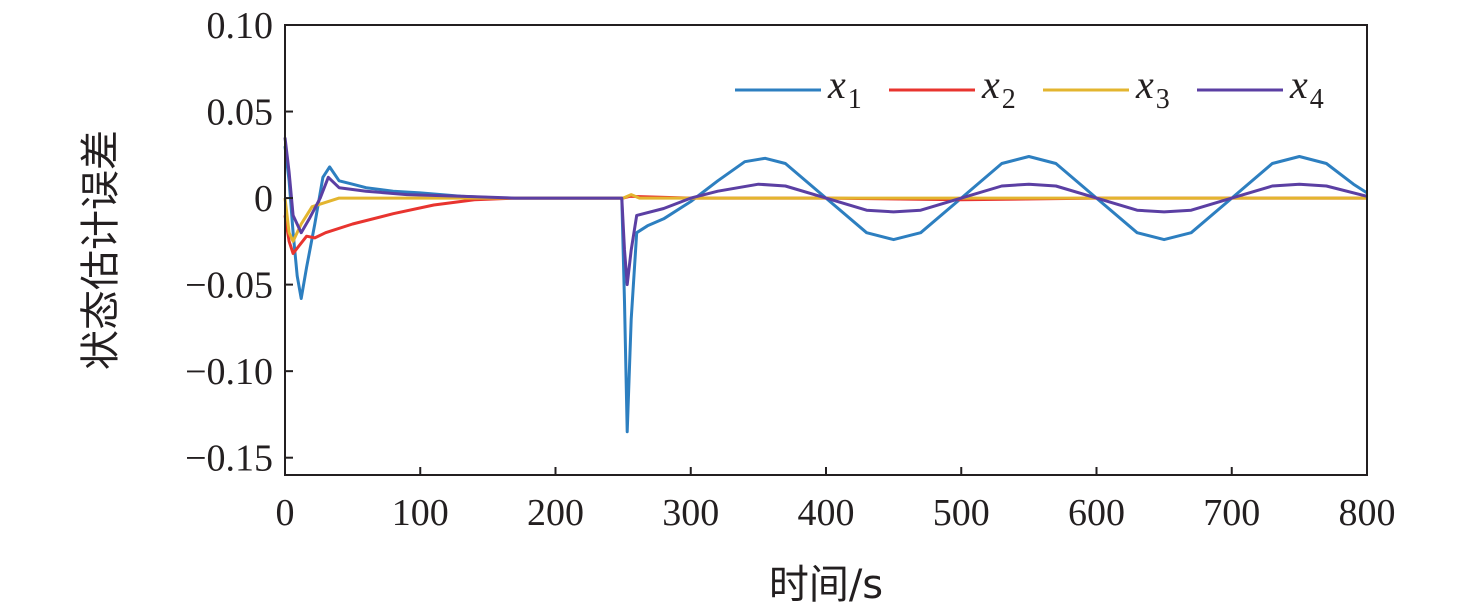 The height and width of the screenshot is (616, 1476). I want to click on x-tick-label: 100, so click(420, 513).